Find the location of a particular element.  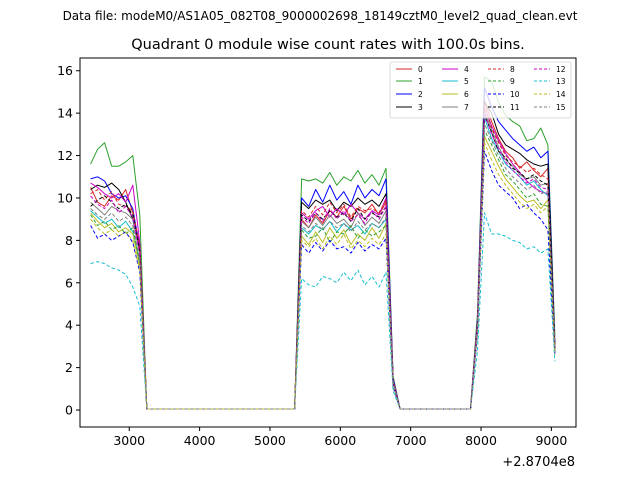

legend-label: 0 is located at coordinates (420, 69).